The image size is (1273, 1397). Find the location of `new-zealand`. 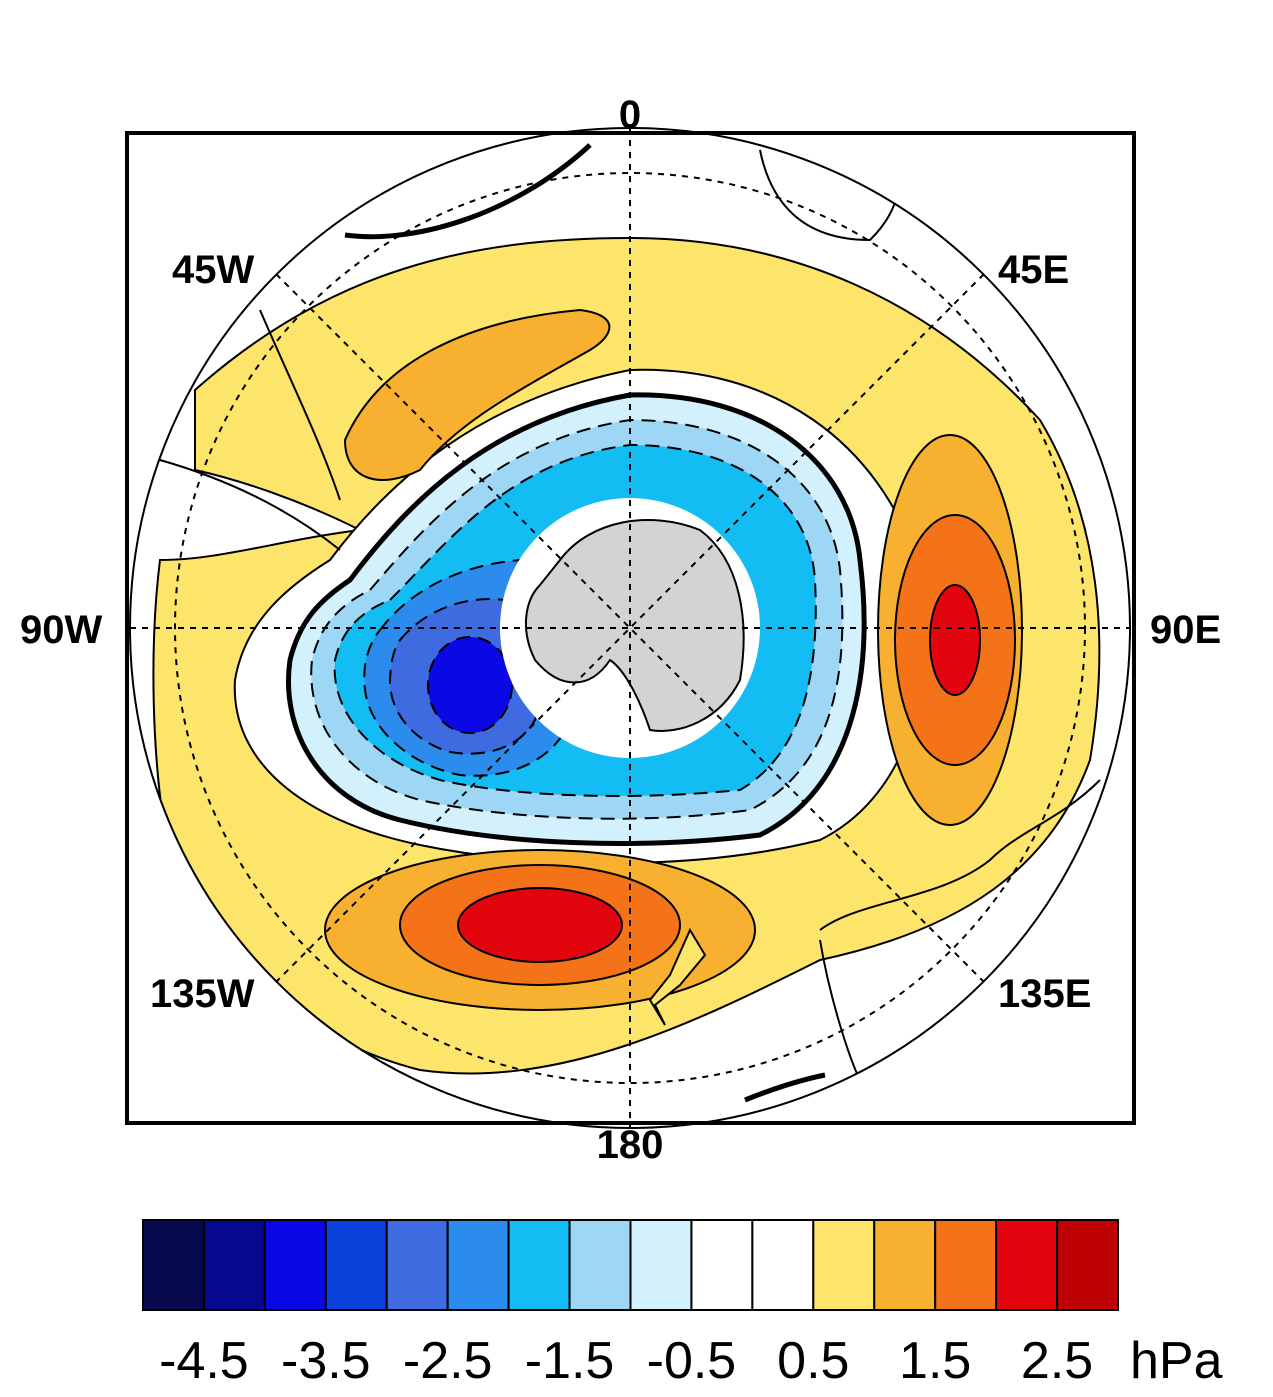

new-zealand is located at coordinates (677, 976).